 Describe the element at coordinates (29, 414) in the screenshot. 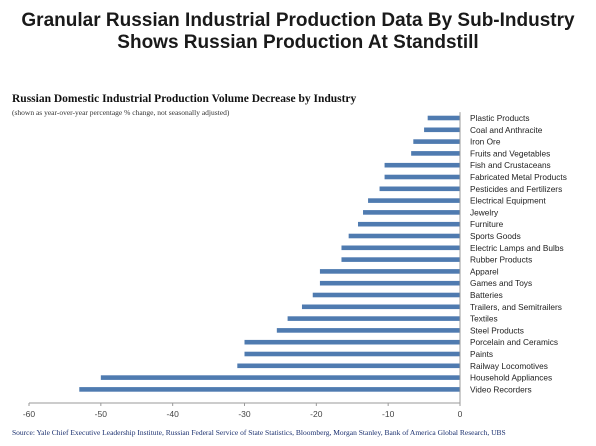

I see `x-tick-label: -60` at that location.